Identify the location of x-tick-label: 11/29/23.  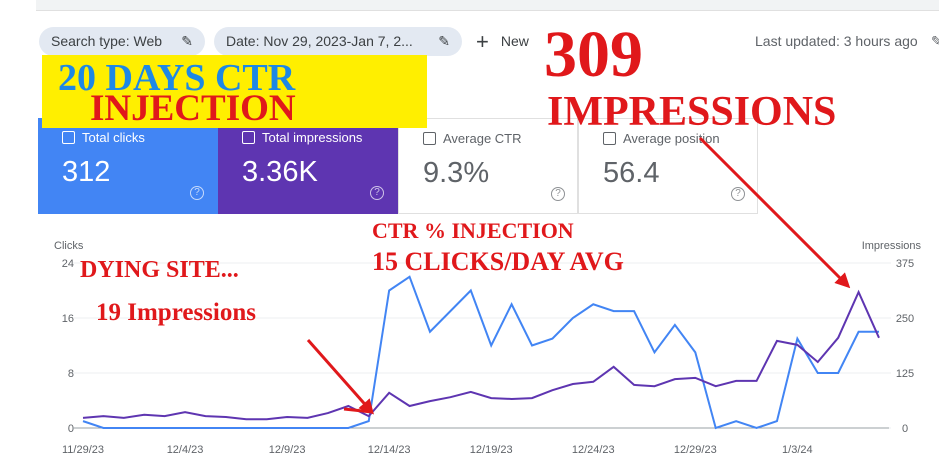
(83, 450).